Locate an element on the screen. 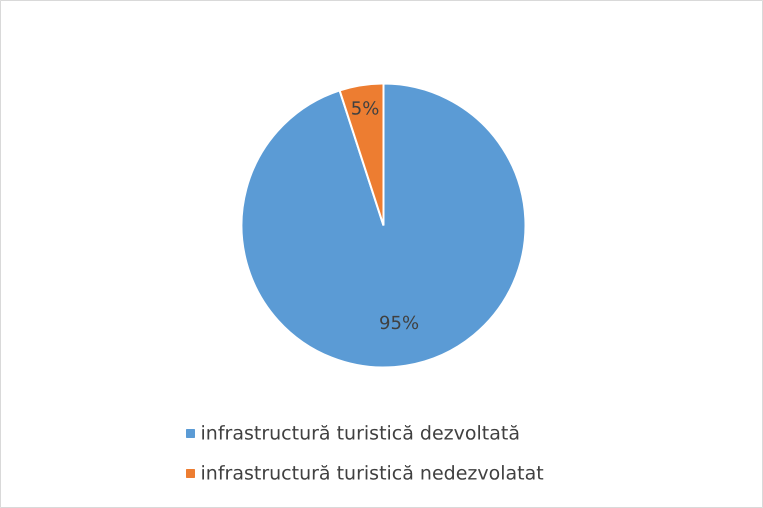  legend-label: infrastructură turistică dezvoltată is located at coordinates (360, 433).